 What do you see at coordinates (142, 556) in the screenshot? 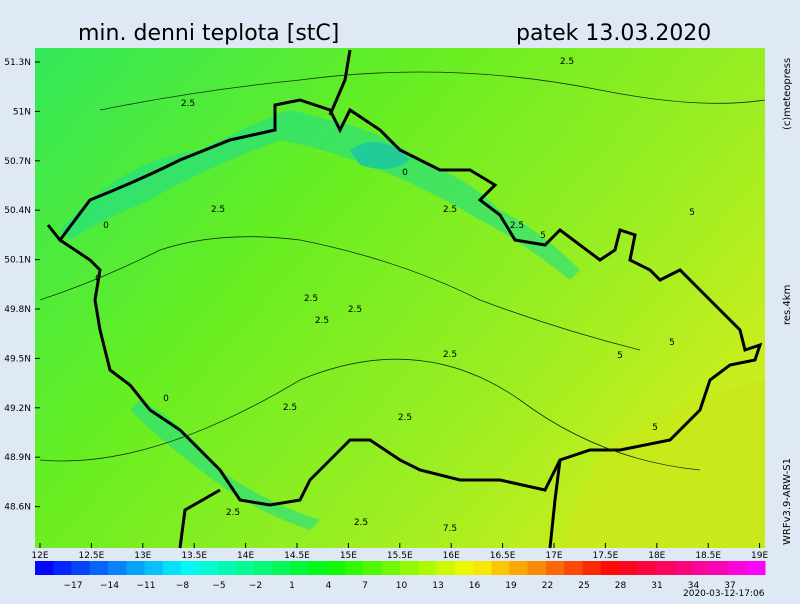
I see `lon-label: 13E` at bounding box center [142, 556].